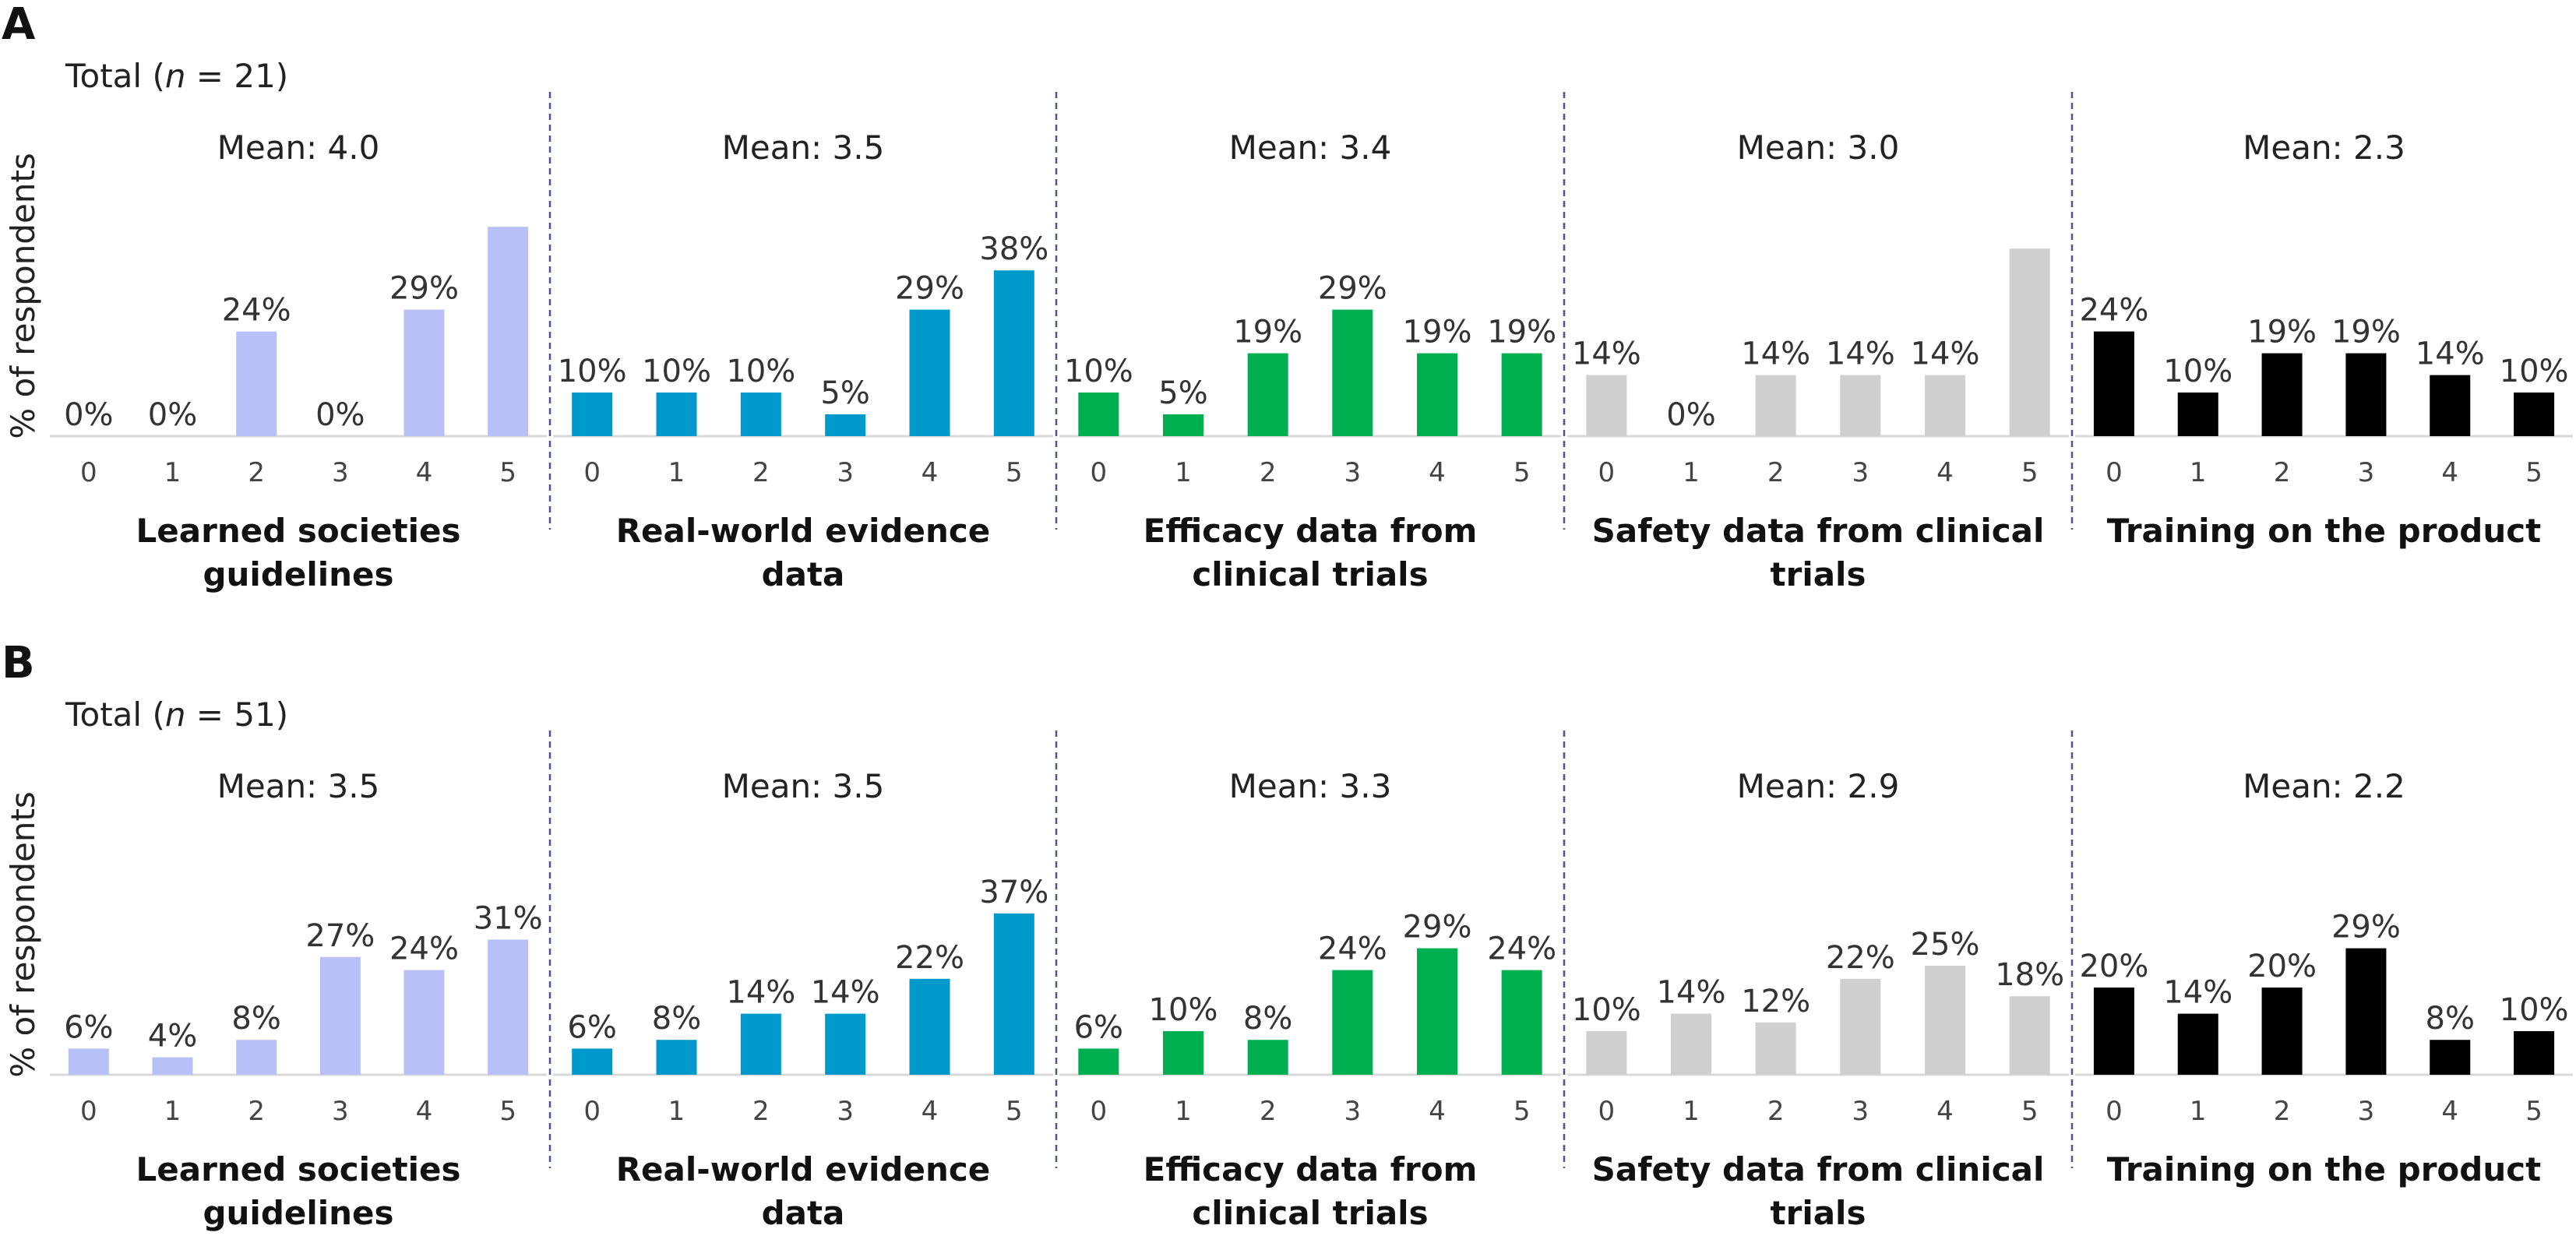 This screenshot has width=2576, height=1257. What do you see at coordinates (298, 1213) in the screenshot?
I see `group-title: guidelines` at bounding box center [298, 1213].